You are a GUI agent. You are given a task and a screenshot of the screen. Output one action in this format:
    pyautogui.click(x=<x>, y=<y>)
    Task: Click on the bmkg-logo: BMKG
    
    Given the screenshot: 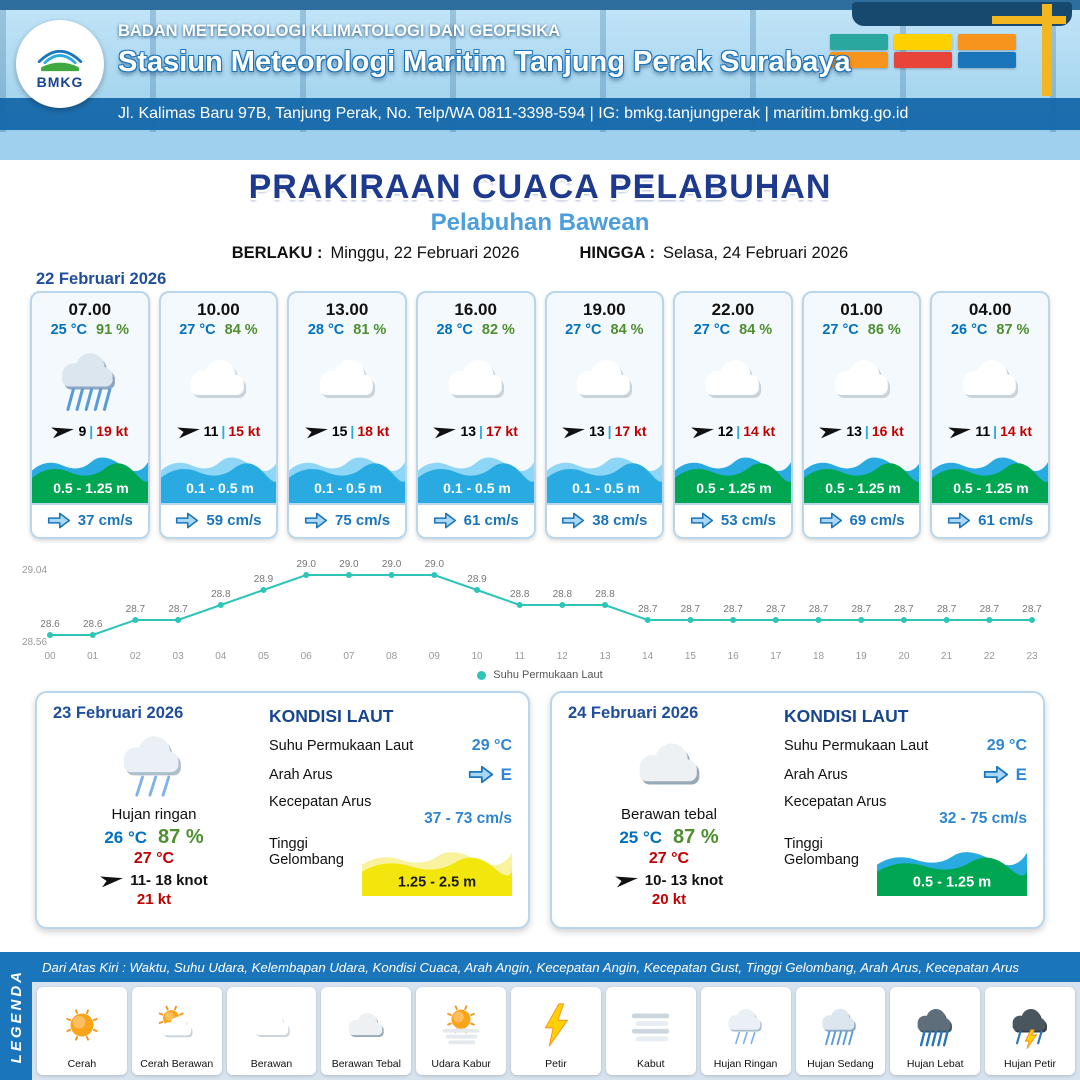 What is the action you would take?
    pyautogui.click(x=60, y=64)
    